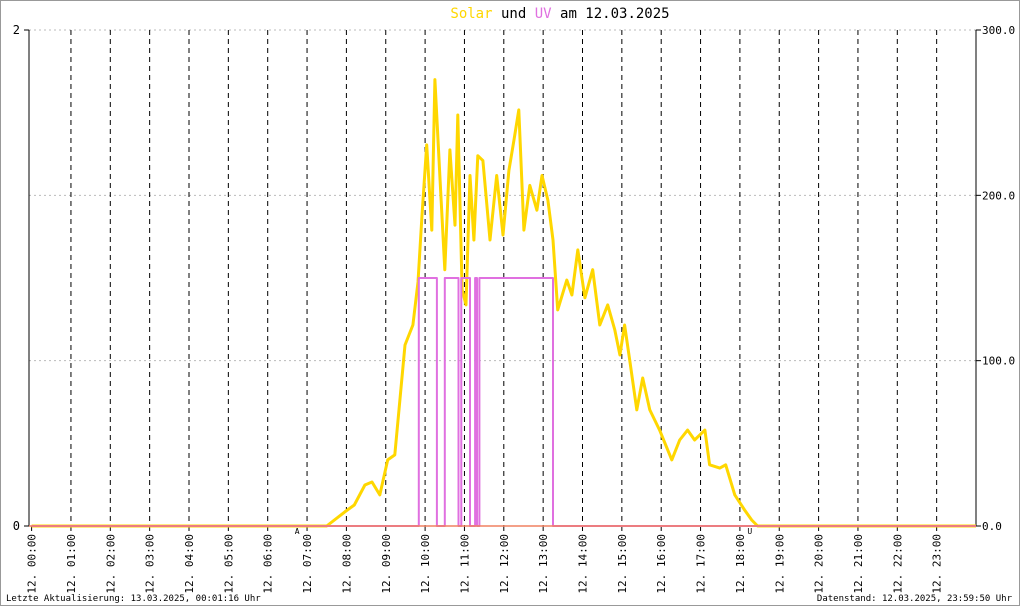 Image resolution: width=1020 pixels, height=606 pixels. I want to click on x-tick-label: 12. 22:00, so click(897, 564).